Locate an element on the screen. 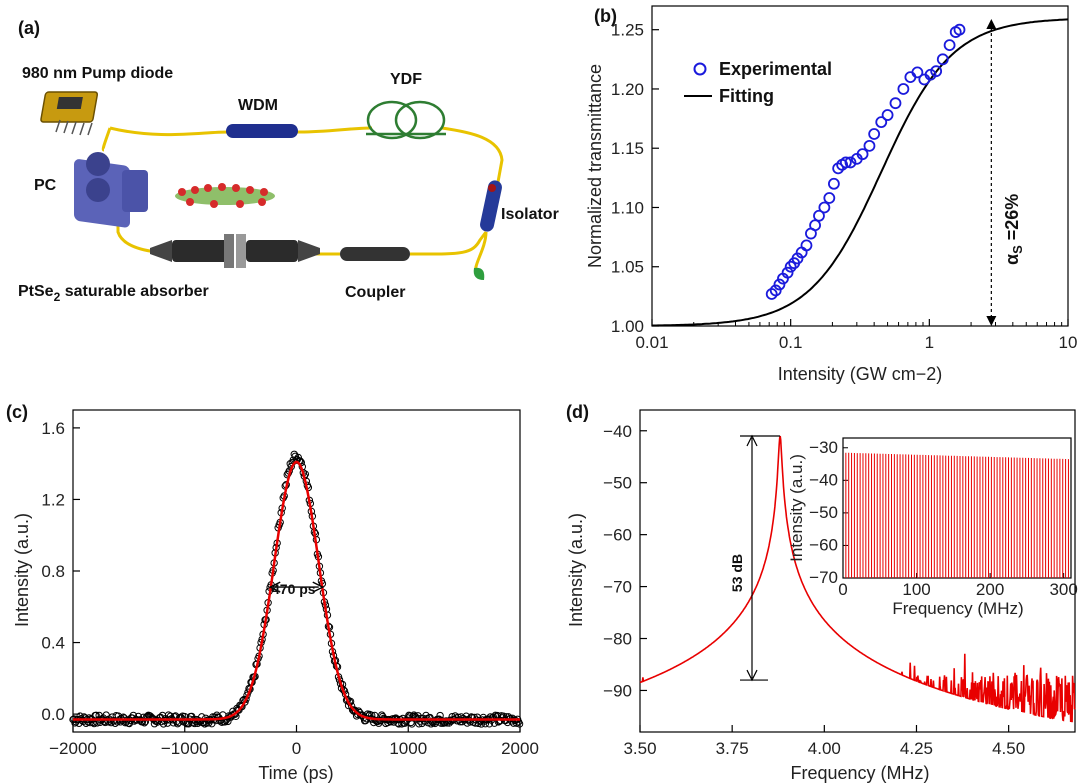 The image size is (1079, 783). d-ytick-label: −50 is located at coordinates (617, 483).